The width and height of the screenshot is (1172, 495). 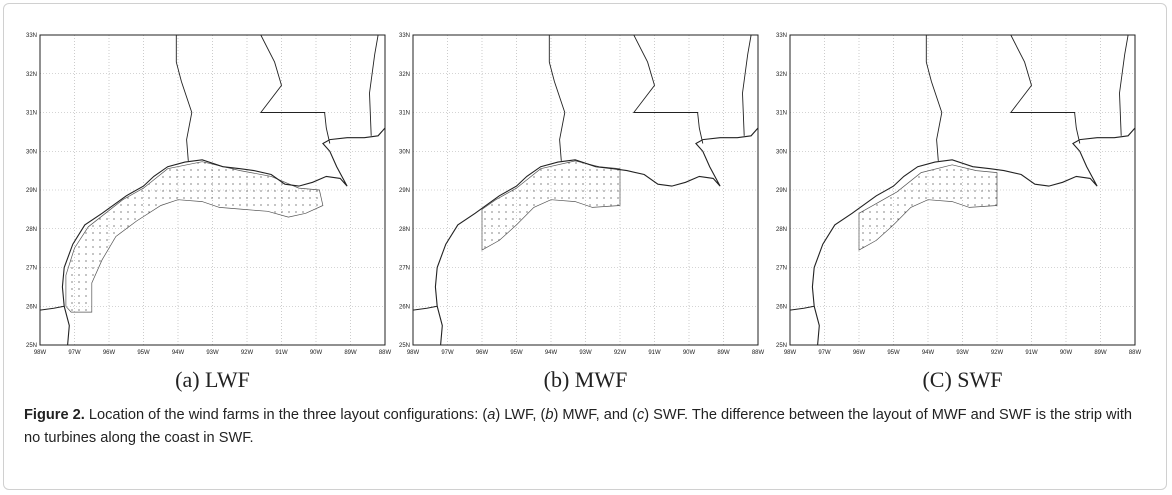 What do you see at coordinates (491, 415) in the screenshot?
I see `caption-italic: a` at bounding box center [491, 415].